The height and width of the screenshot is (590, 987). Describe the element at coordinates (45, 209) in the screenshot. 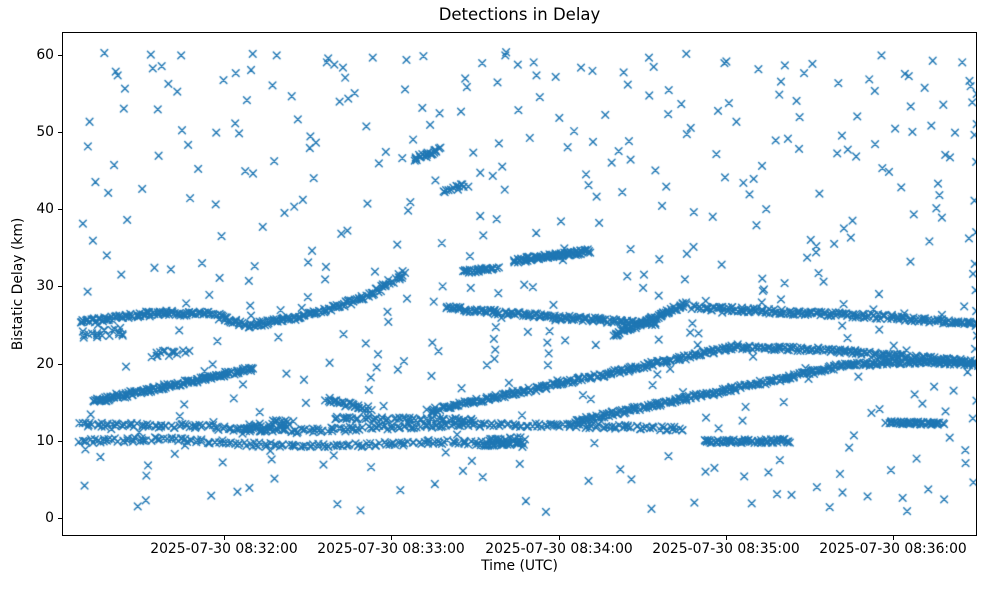

I see `y-tick-label-4: 40` at that location.